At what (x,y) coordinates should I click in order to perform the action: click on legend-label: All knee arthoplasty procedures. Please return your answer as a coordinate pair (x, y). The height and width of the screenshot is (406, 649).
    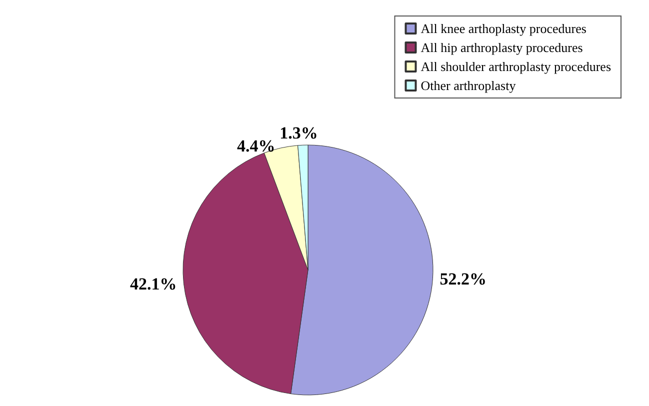
    Looking at the image, I should click on (503, 28).